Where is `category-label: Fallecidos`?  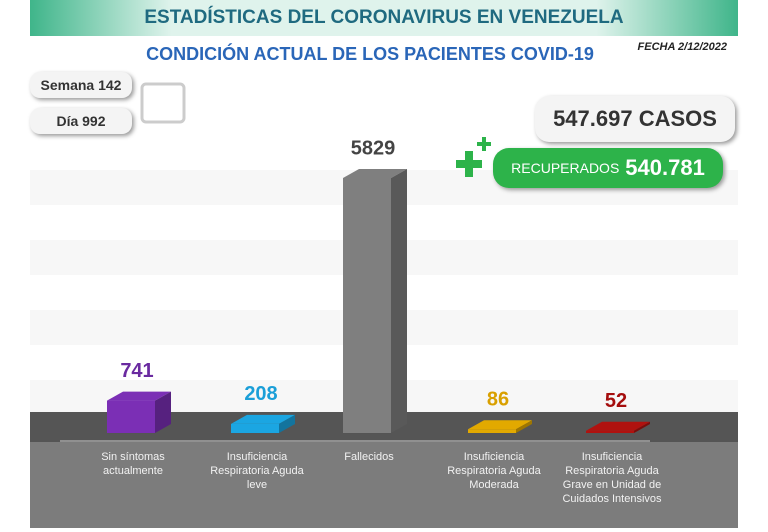 category-label: Fallecidos is located at coordinates (369, 457).